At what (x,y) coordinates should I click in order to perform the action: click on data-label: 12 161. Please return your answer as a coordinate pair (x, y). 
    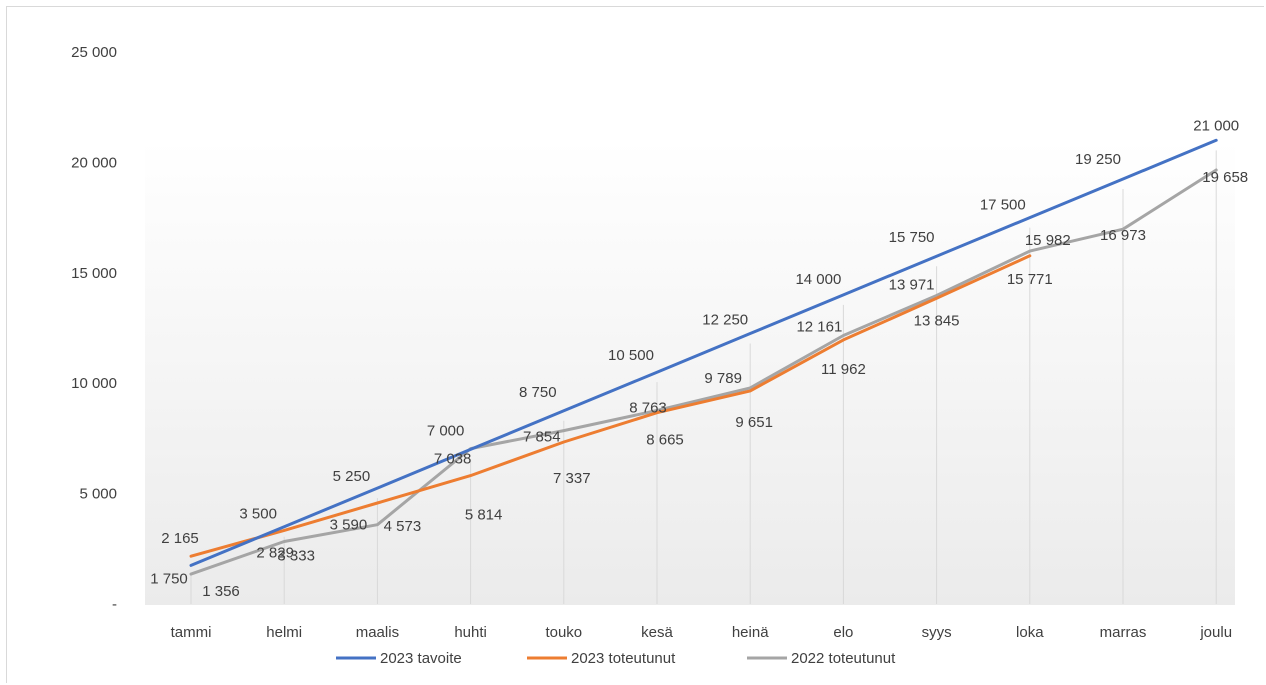
    Looking at the image, I should click on (819, 326).